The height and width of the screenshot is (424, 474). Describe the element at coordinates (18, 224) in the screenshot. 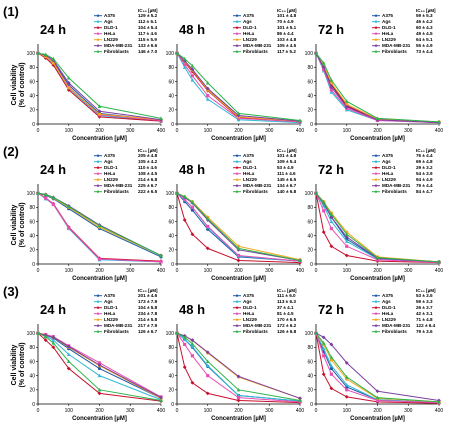

I see `y-axis-title: Cell viability(% of control)` at that location.